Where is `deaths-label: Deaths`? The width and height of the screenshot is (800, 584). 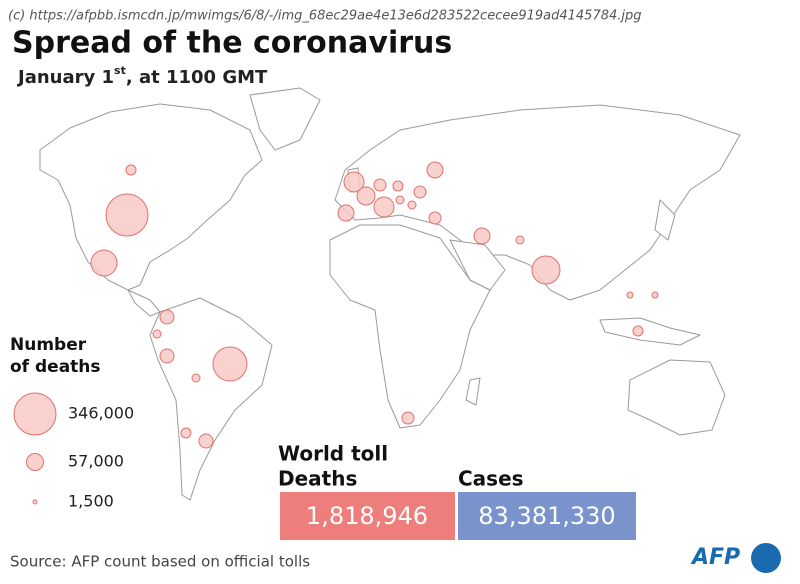
deaths-label: Deaths is located at coordinates (317, 479).